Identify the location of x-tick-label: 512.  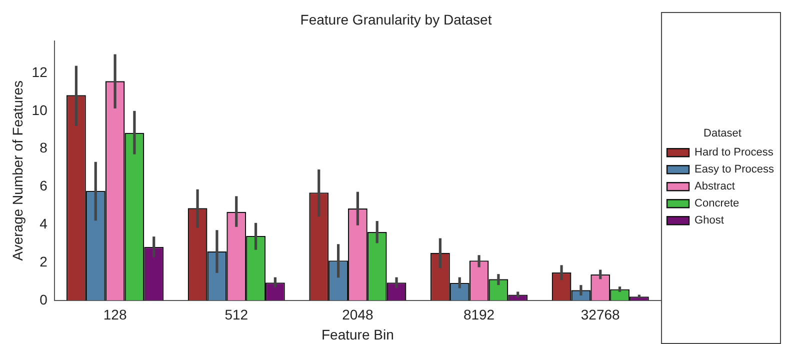
(236, 314).